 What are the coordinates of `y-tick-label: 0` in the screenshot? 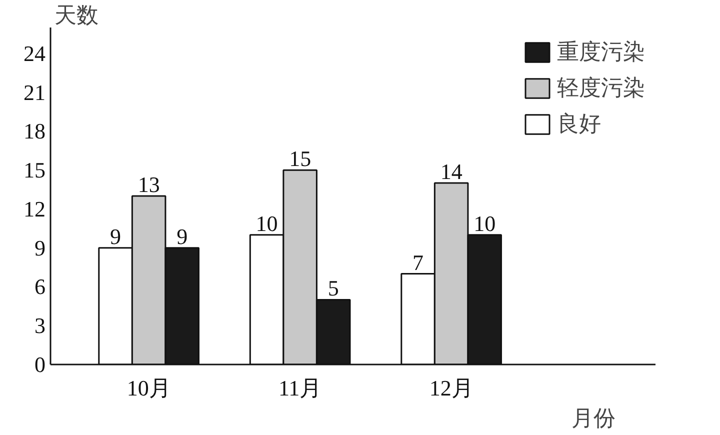 It's located at (40, 364).